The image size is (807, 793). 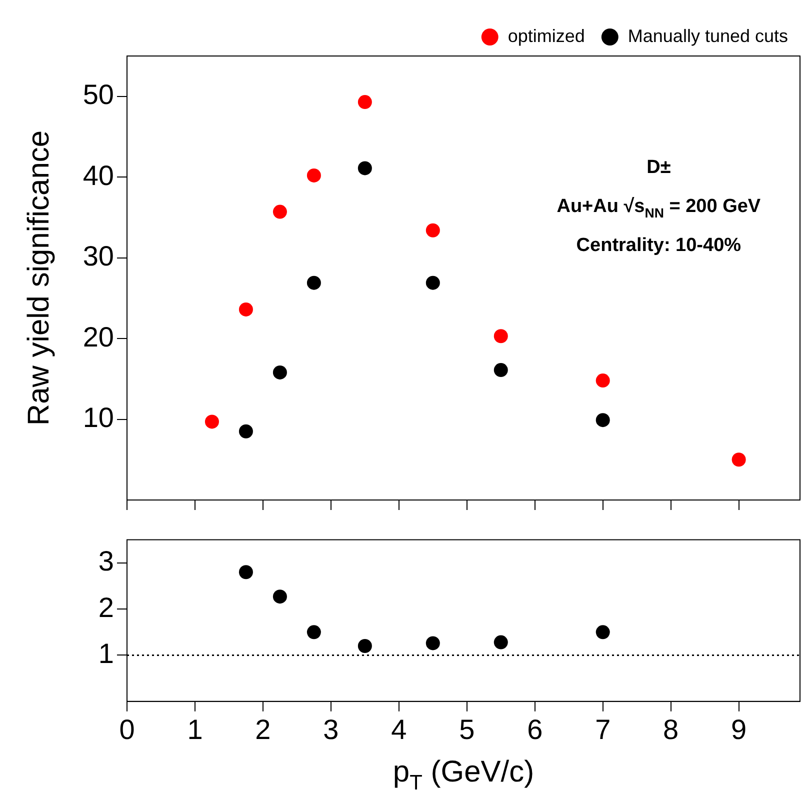 I want to click on annotation: Centrality: 10-40%, so click(x=659, y=245).